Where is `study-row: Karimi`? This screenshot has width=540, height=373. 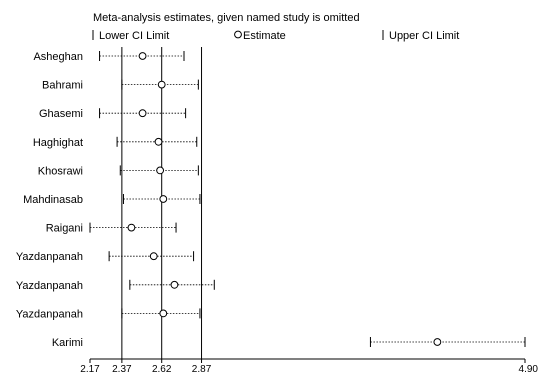
study-row: Karimi is located at coordinates (289, 343).